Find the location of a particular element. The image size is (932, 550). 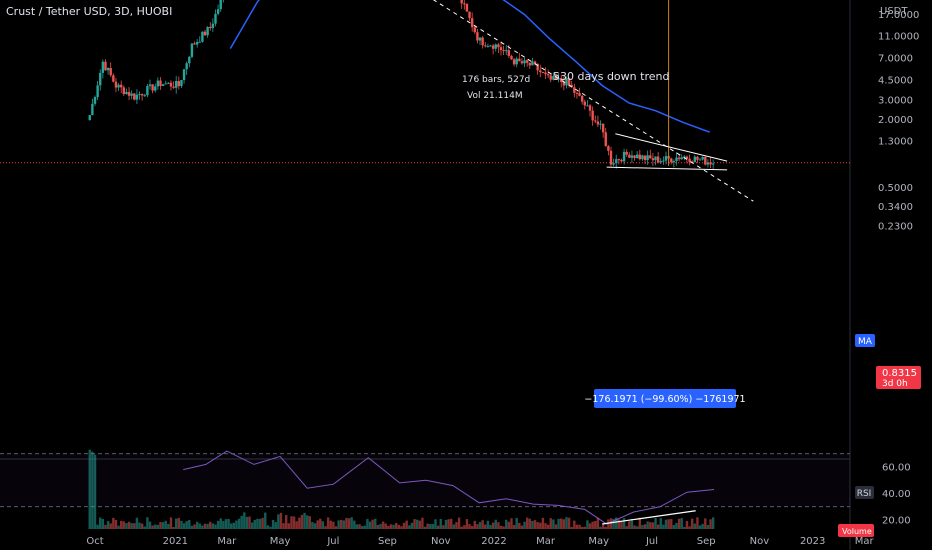

volume-badge-label: Volume is located at coordinates (857, 531).